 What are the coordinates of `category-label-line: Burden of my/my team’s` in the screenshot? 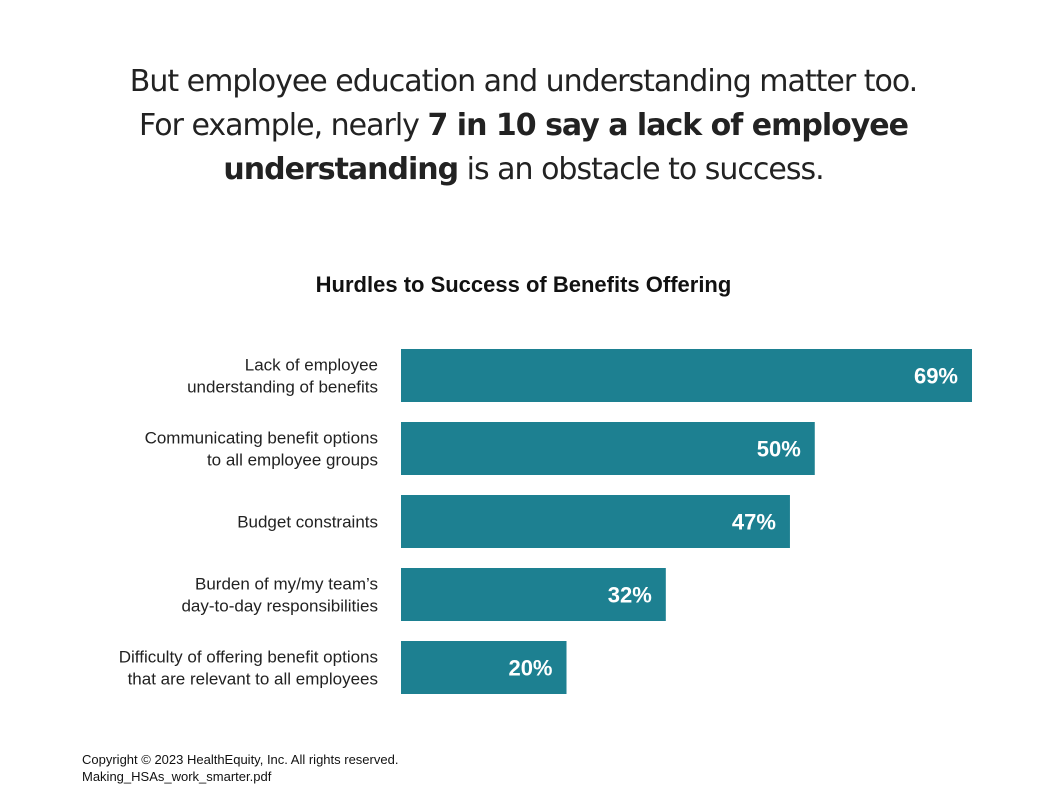 It's located at (286, 584).